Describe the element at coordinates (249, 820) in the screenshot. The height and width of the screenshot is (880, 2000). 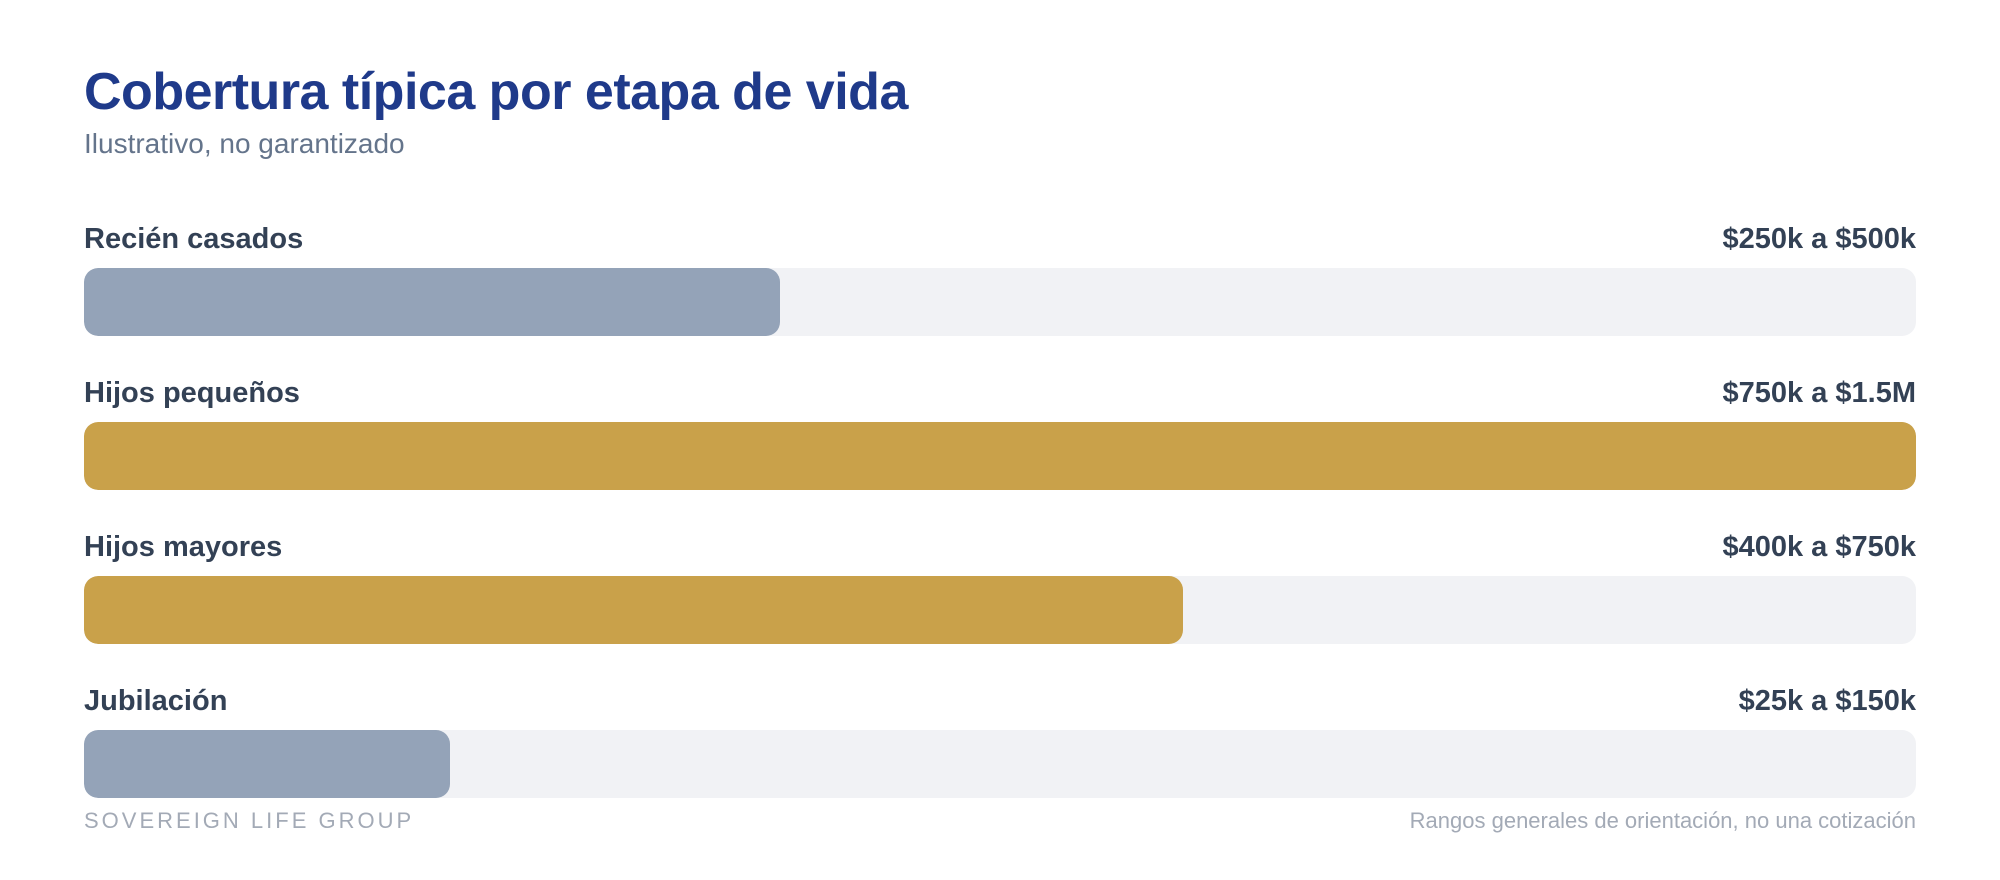
I see `brand-label: SOVEREIGN LIFE GROUP` at that location.